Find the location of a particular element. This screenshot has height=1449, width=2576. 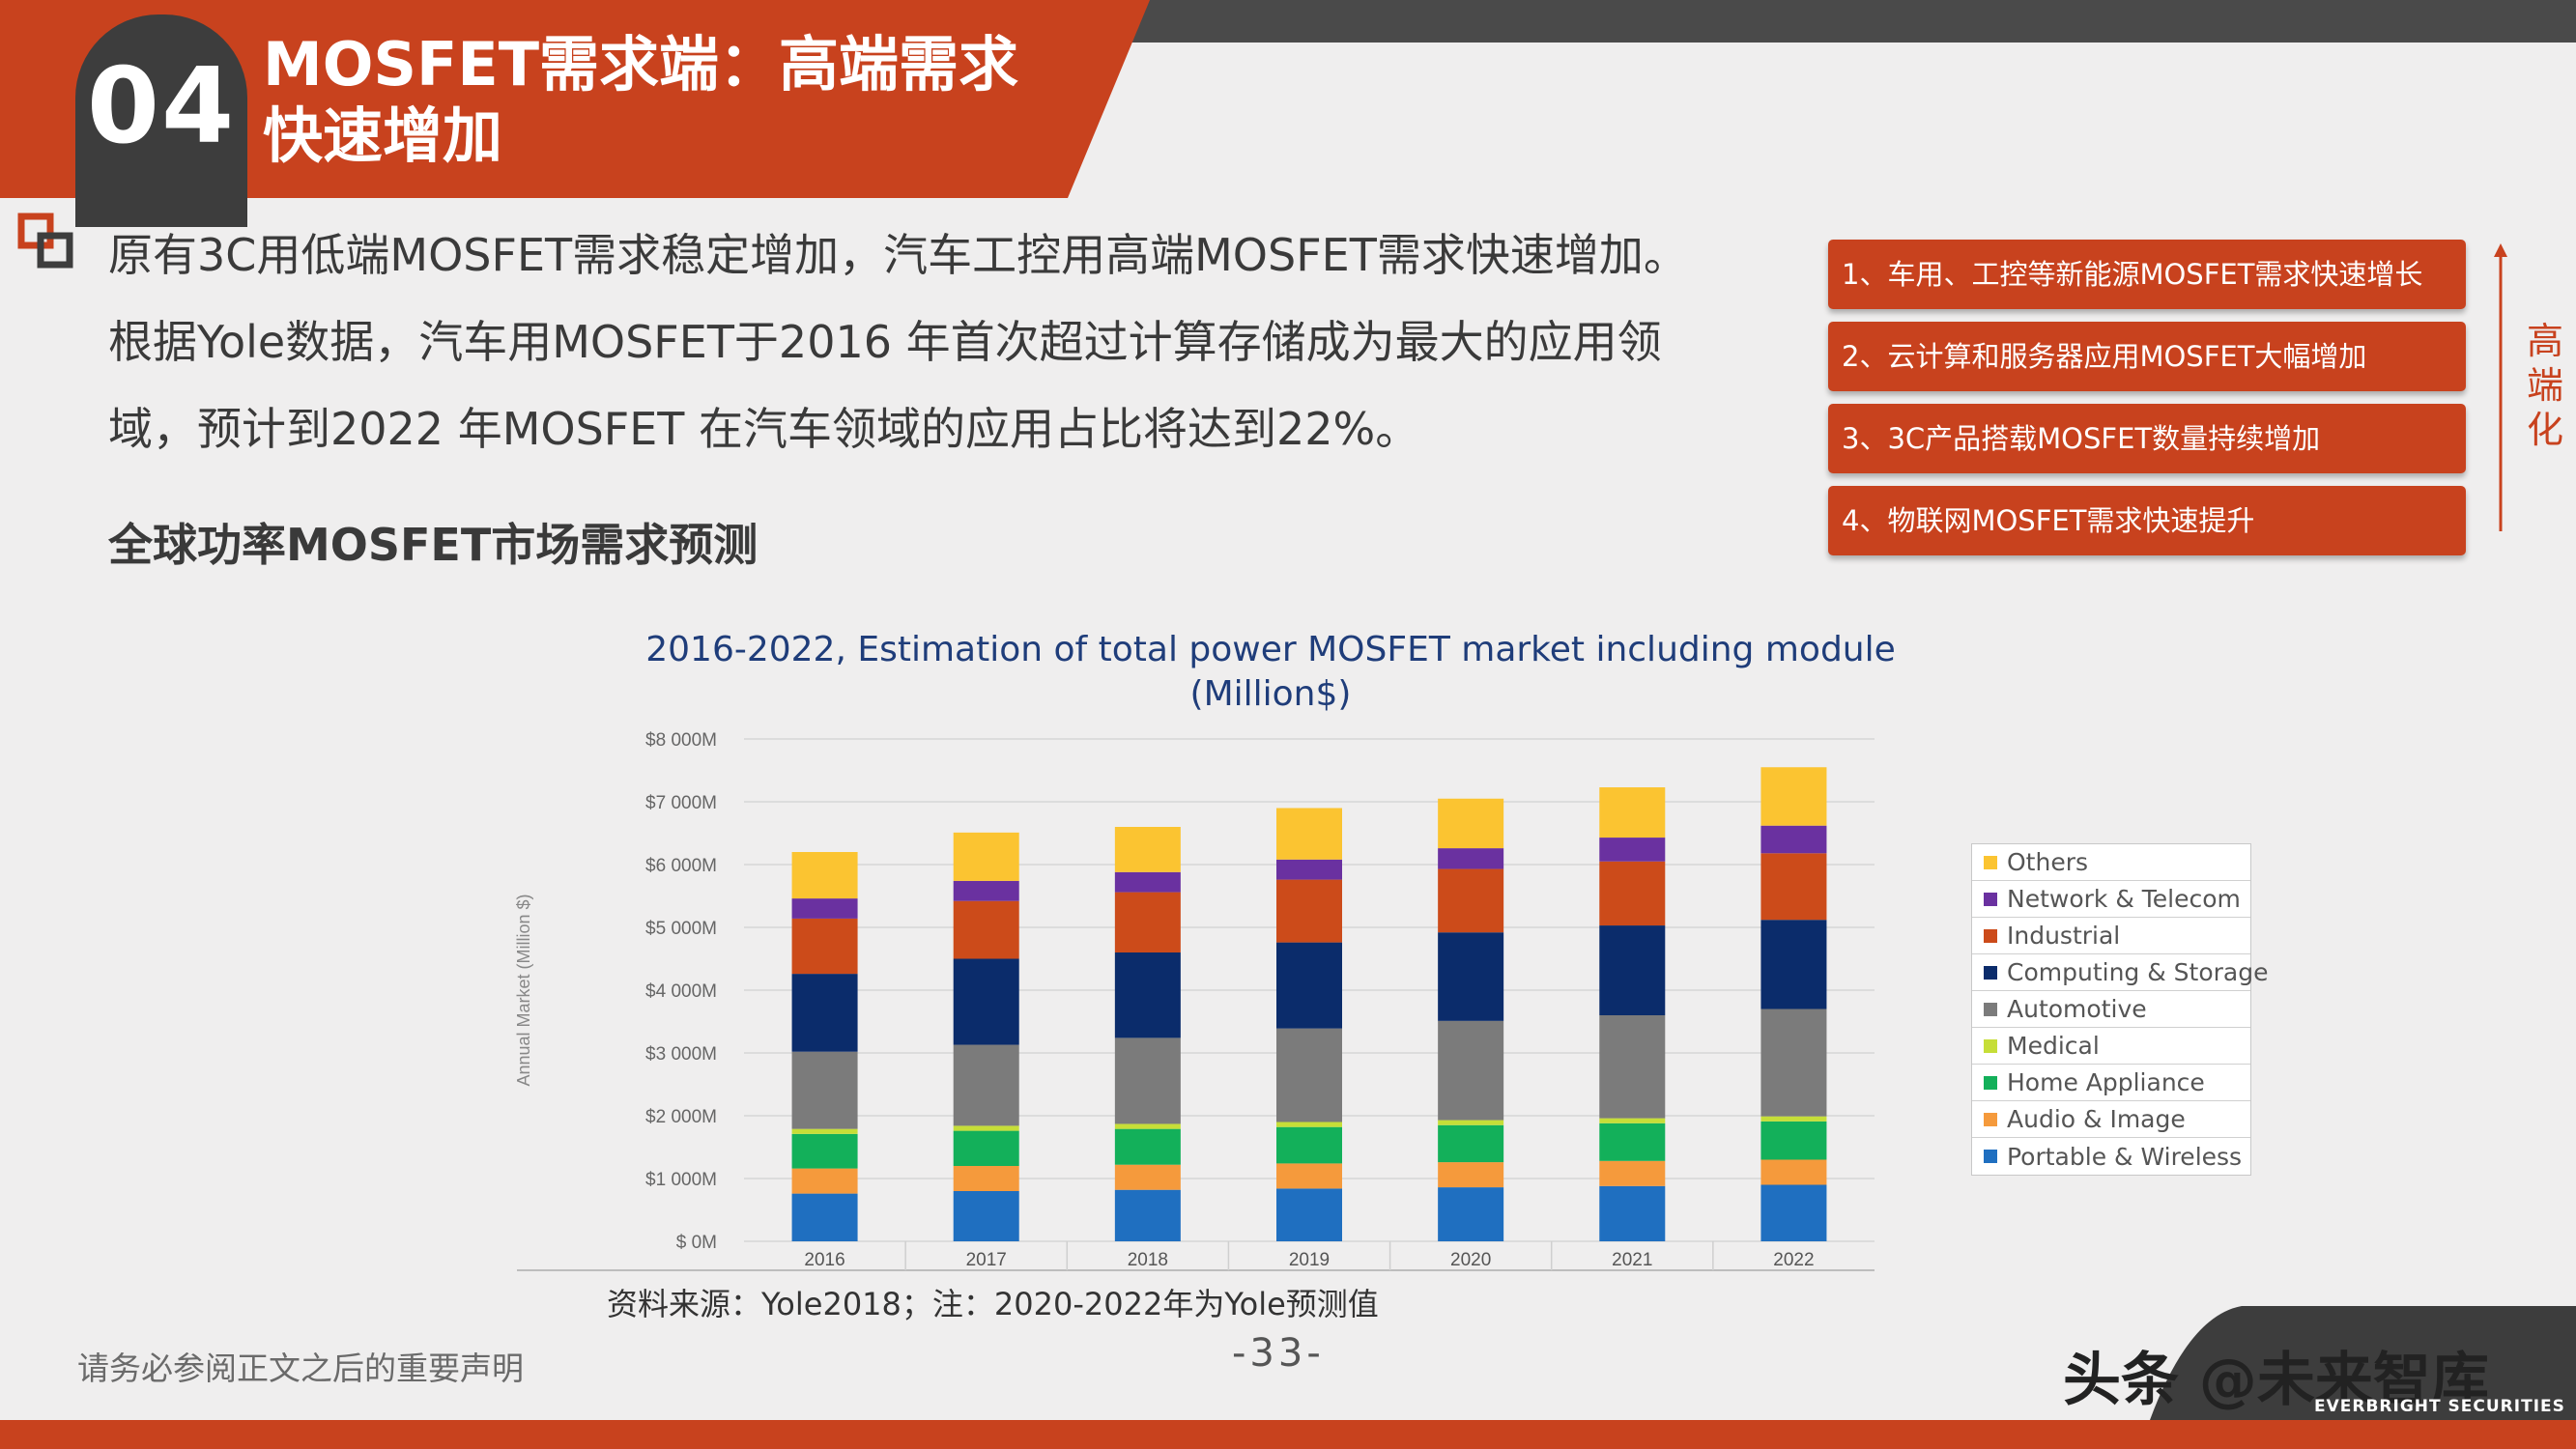

y-tick-label: $ 0M is located at coordinates (697, 1243).